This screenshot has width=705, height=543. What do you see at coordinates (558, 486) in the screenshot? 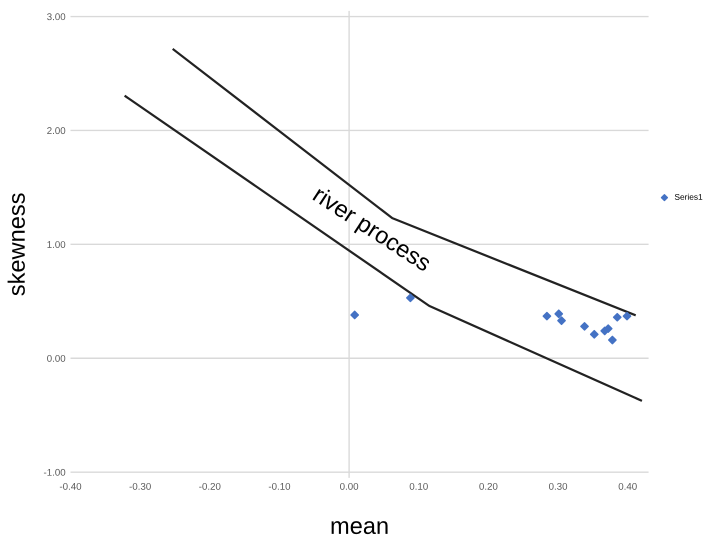
I see `x-tick-label: 0.30` at bounding box center [558, 486].